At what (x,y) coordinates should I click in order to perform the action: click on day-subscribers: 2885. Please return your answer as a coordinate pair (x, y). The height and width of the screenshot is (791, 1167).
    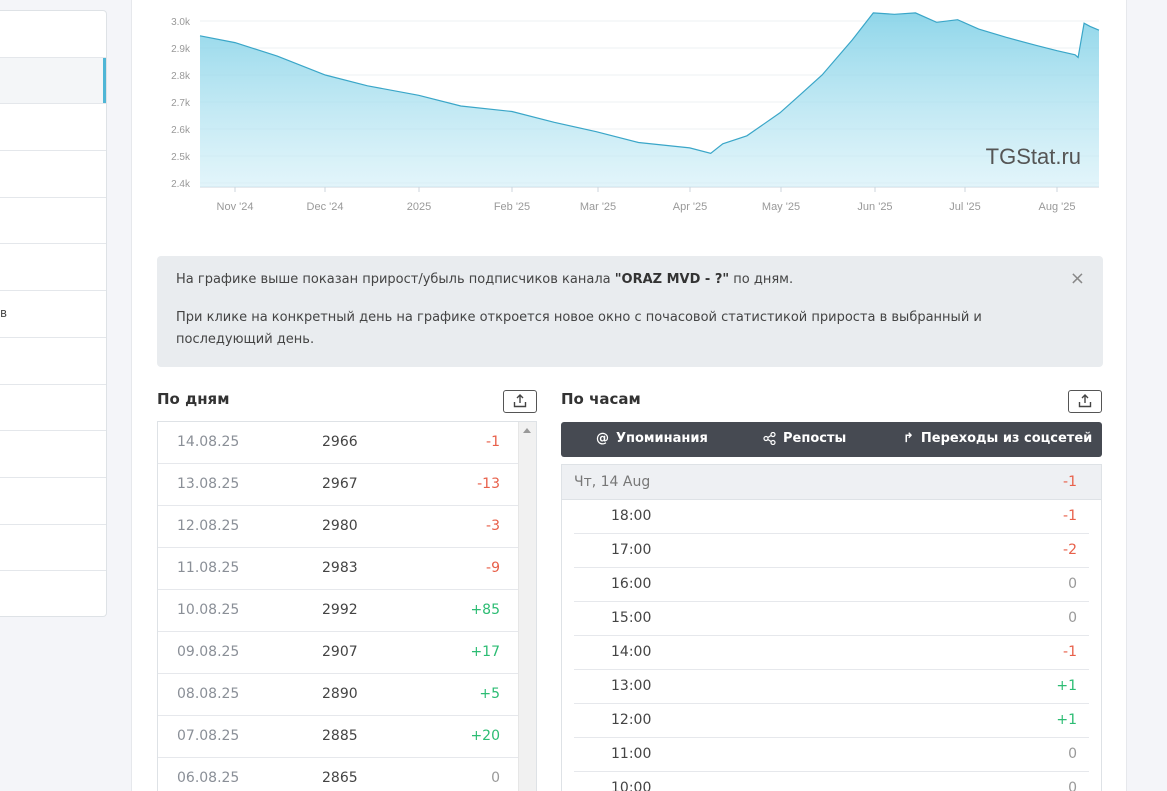
    Looking at the image, I should click on (340, 736).